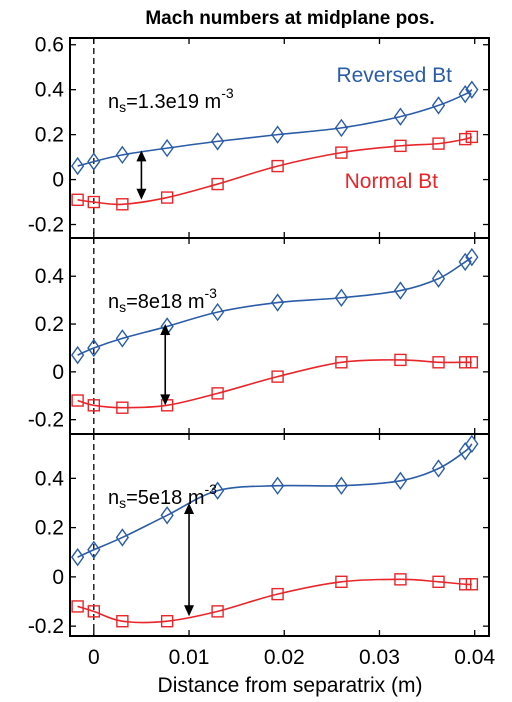 This screenshot has width=512, height=702. What do you see at coordinates (165, 302) in the screenshot?
I see `density-label-value: =8e18 m` at bounding box center [165, 302].